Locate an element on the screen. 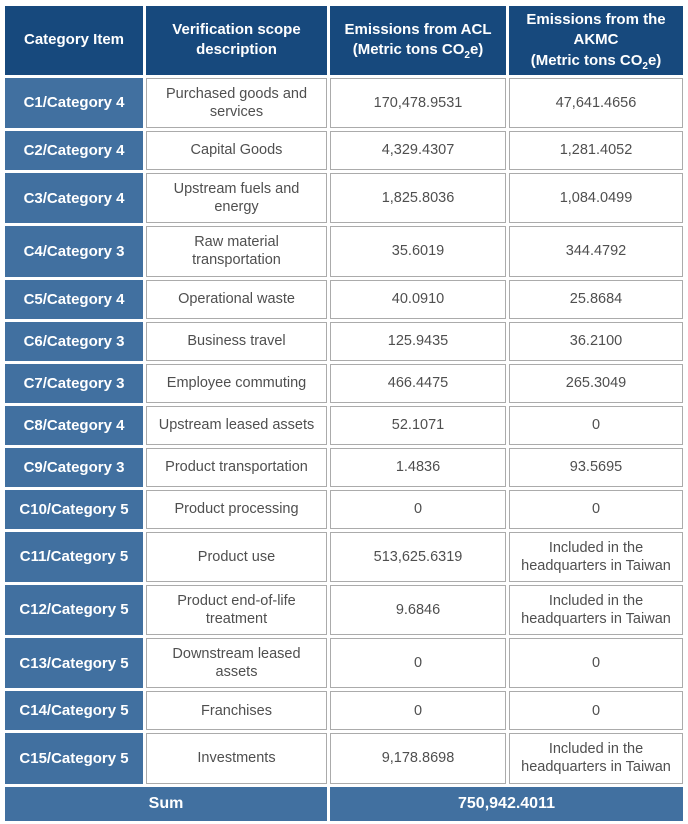  description-cell: Upstream leased assets is located at coordinates (236, 425).